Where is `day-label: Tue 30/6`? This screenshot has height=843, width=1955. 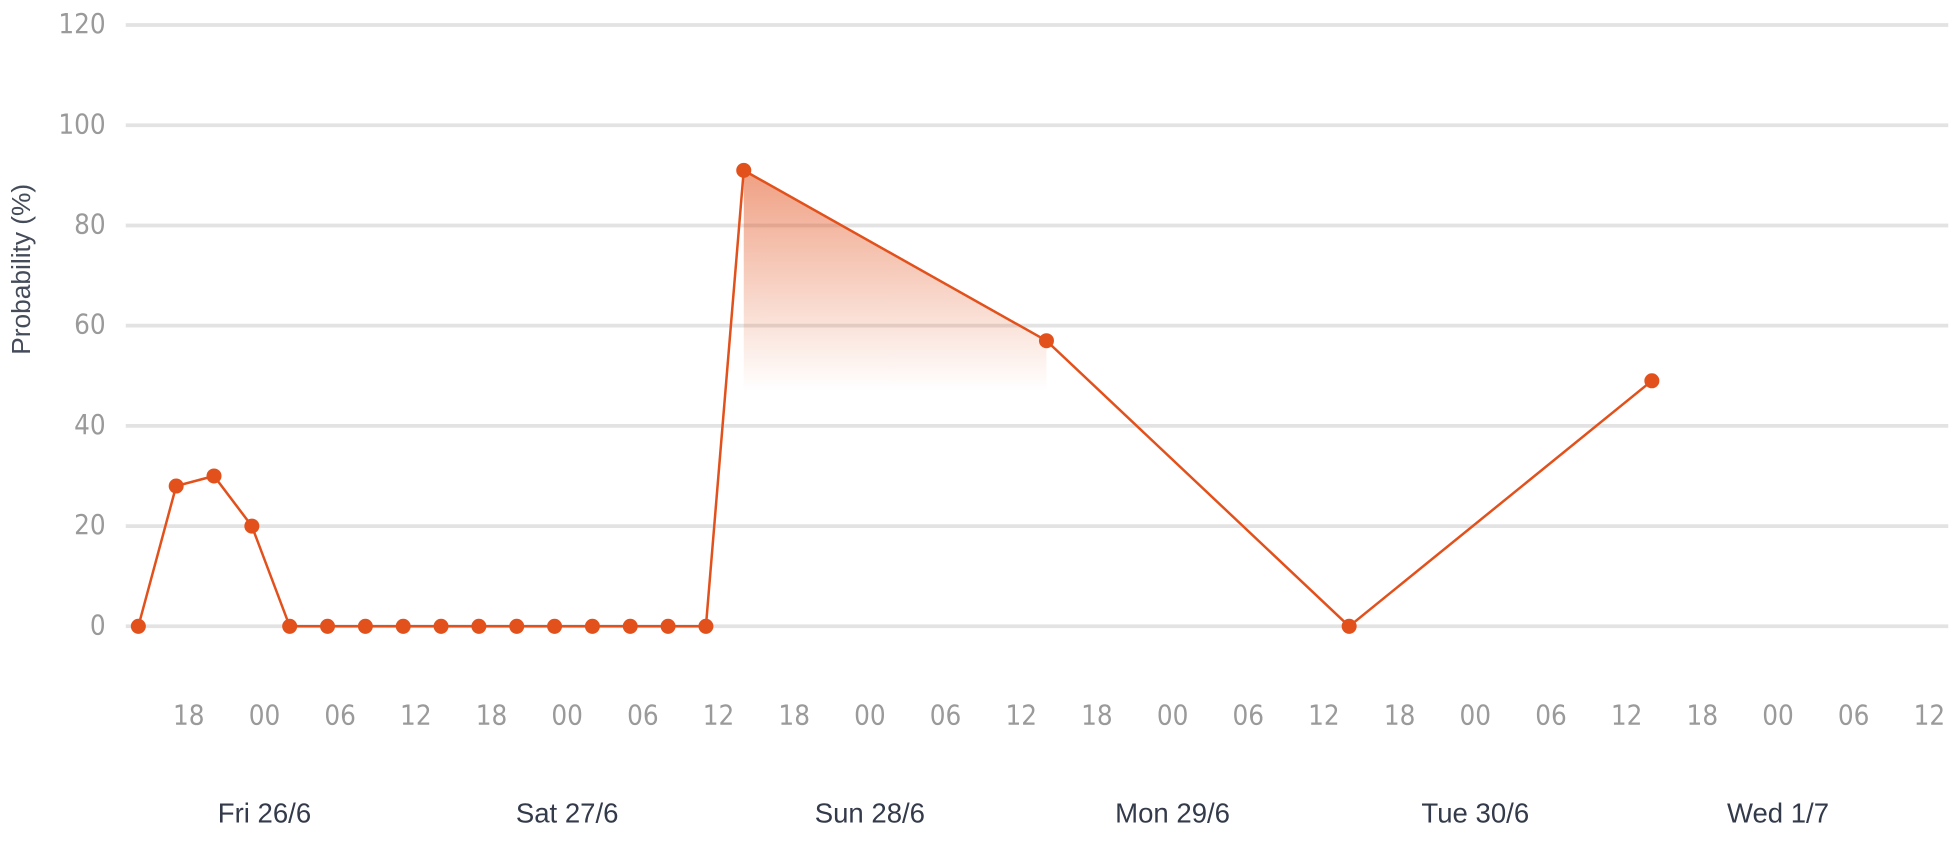
day-label: Tue 30/6 is located at coordinates (1475, 813).